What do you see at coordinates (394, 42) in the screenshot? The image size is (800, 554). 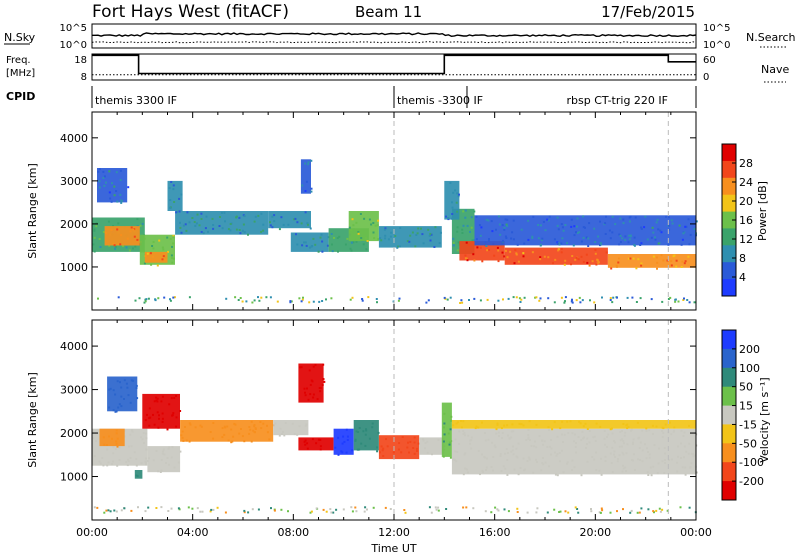 I see `nsearch-trace` at bounding box center [394, 42].